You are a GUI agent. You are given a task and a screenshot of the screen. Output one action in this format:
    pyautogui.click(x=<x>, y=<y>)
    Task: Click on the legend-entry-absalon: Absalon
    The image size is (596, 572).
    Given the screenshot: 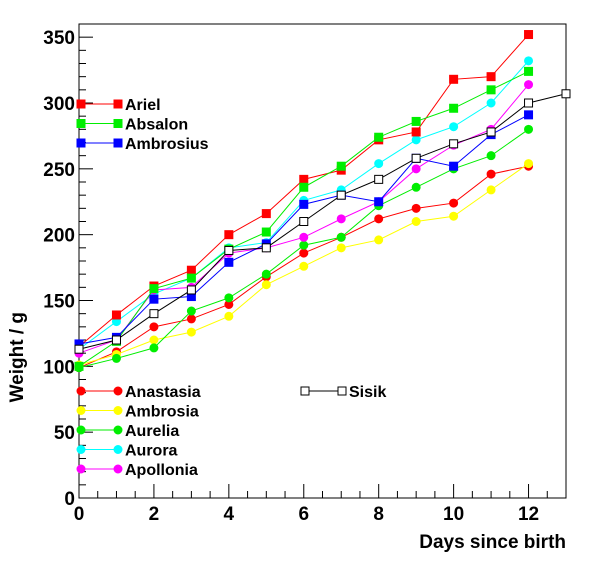 What is the action you would take?
    pyautogui.click(x=132, y=125)
    